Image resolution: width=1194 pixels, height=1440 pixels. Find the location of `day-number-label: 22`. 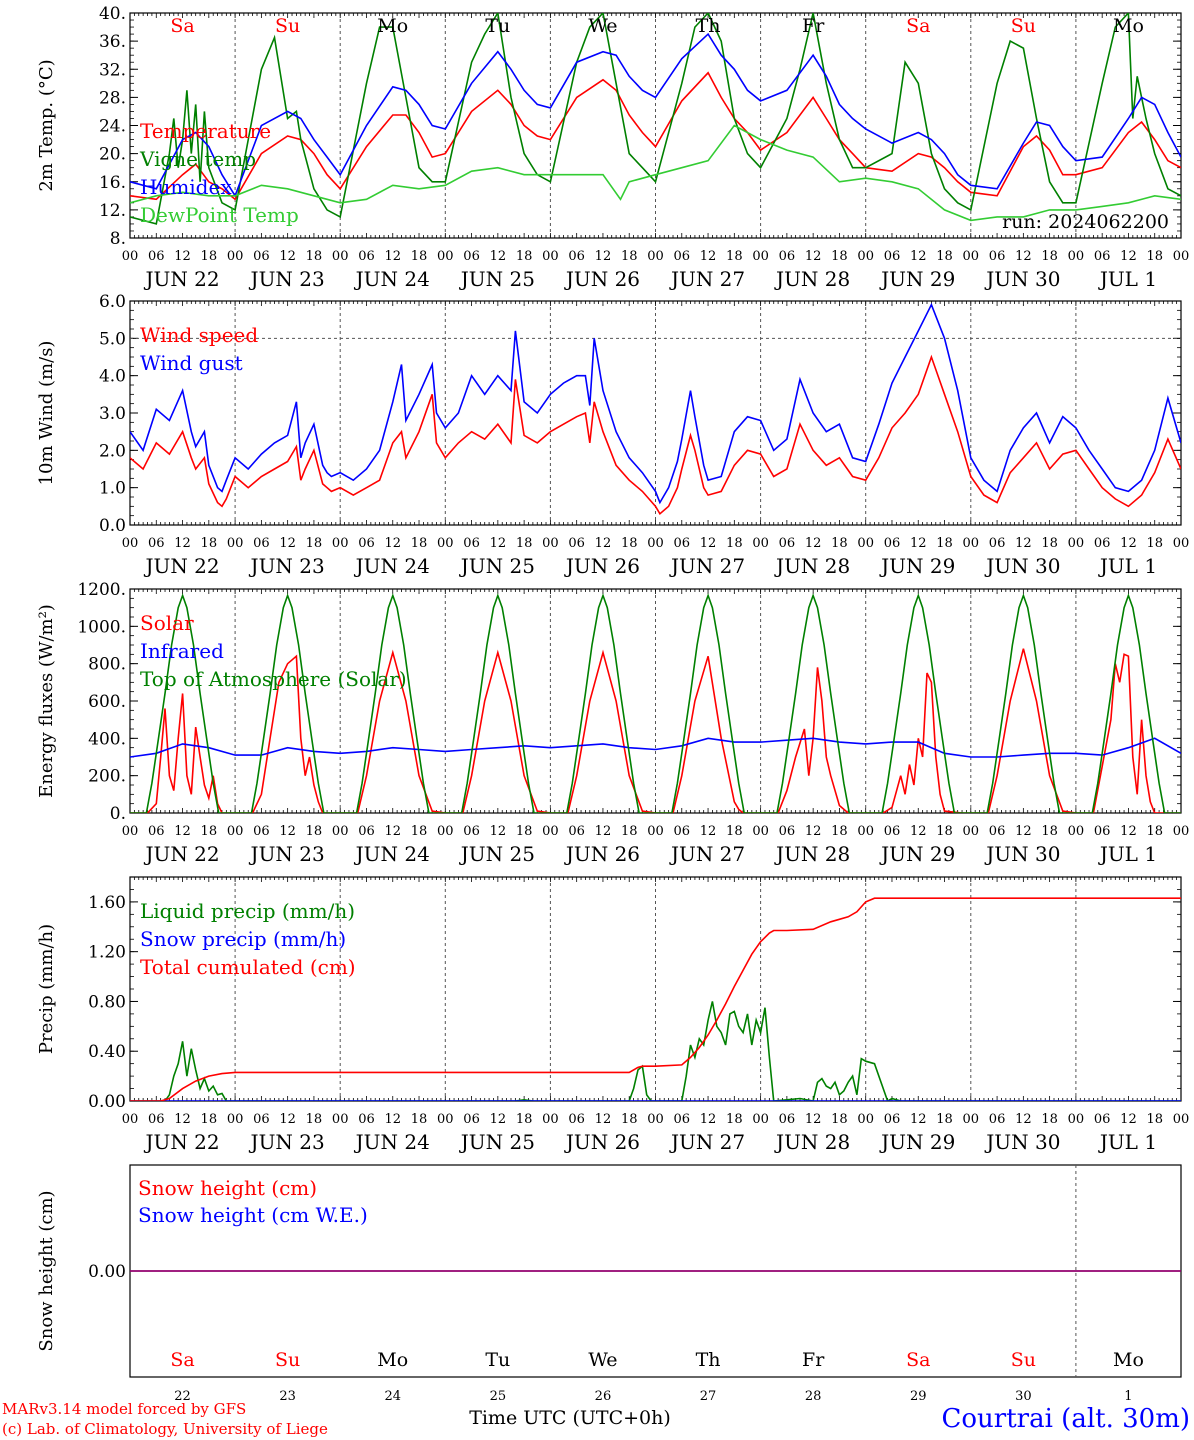

day-number-label: 22 is located at coordinates (182, 1396).